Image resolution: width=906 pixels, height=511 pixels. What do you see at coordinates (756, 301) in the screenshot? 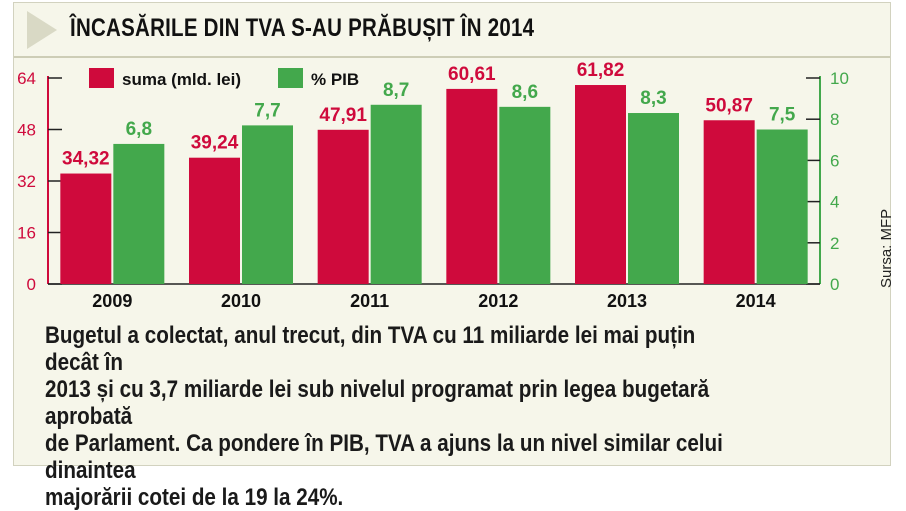
I see `x-axis-tick-label: 2014` at bounding box center [756, 301].